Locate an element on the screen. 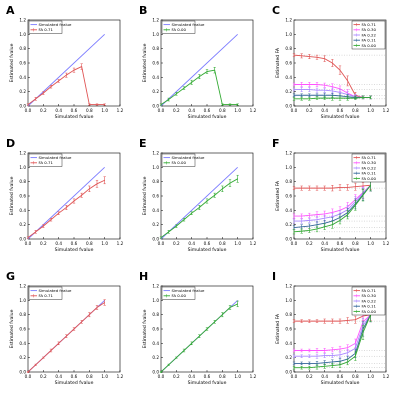  panel-letter: C is located at coordinates (276, 10).